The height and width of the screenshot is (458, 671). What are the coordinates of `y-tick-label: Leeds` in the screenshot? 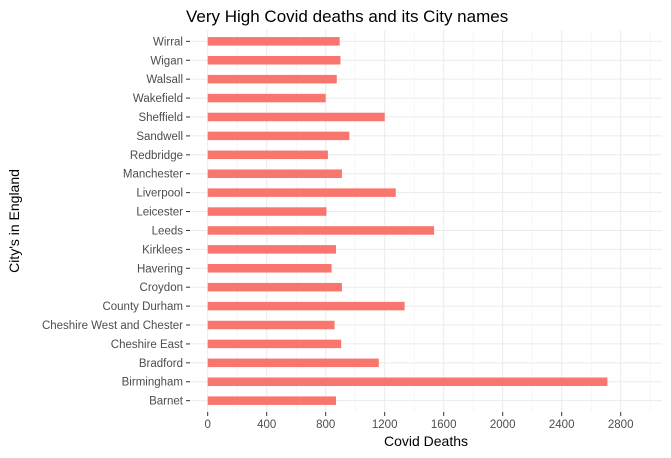 It's located at (168, 231).